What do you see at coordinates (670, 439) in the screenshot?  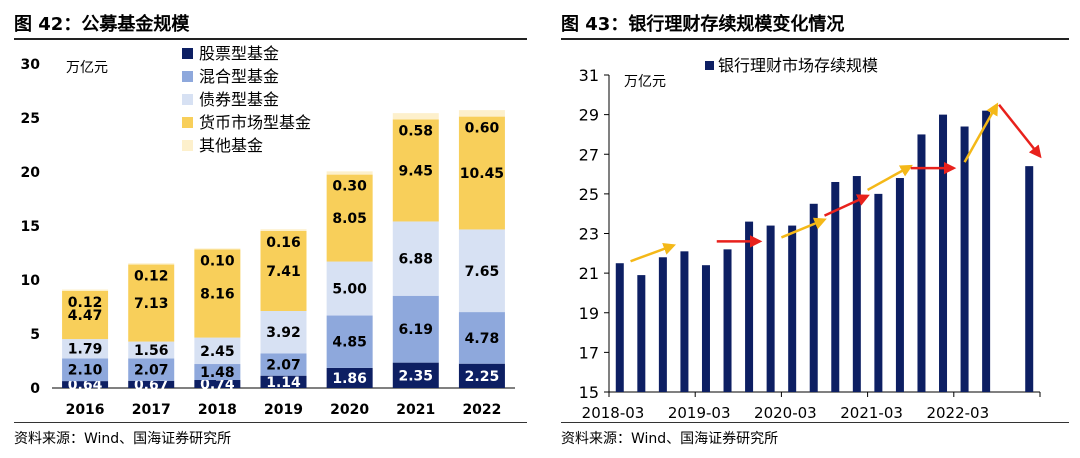 I see `right-source: 资料来源：Wind、国海证券研究所` at bounding box center [670, 439].